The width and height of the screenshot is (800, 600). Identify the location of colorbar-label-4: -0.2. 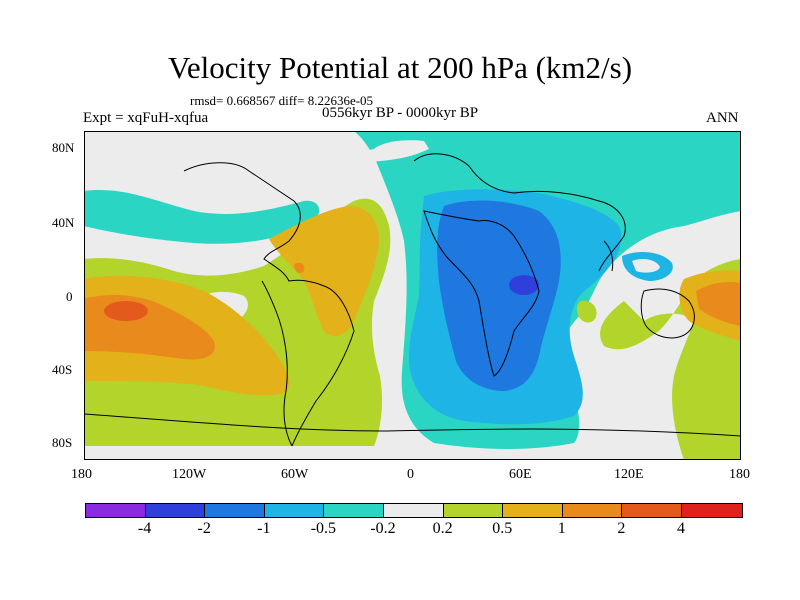
(383, 528).